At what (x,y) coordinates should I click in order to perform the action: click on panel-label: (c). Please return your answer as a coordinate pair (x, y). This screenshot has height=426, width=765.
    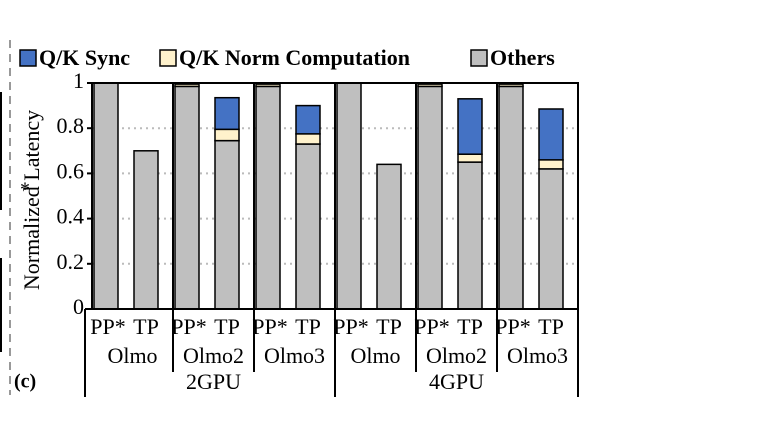
    Looking at the image, I should click on (25, 382).